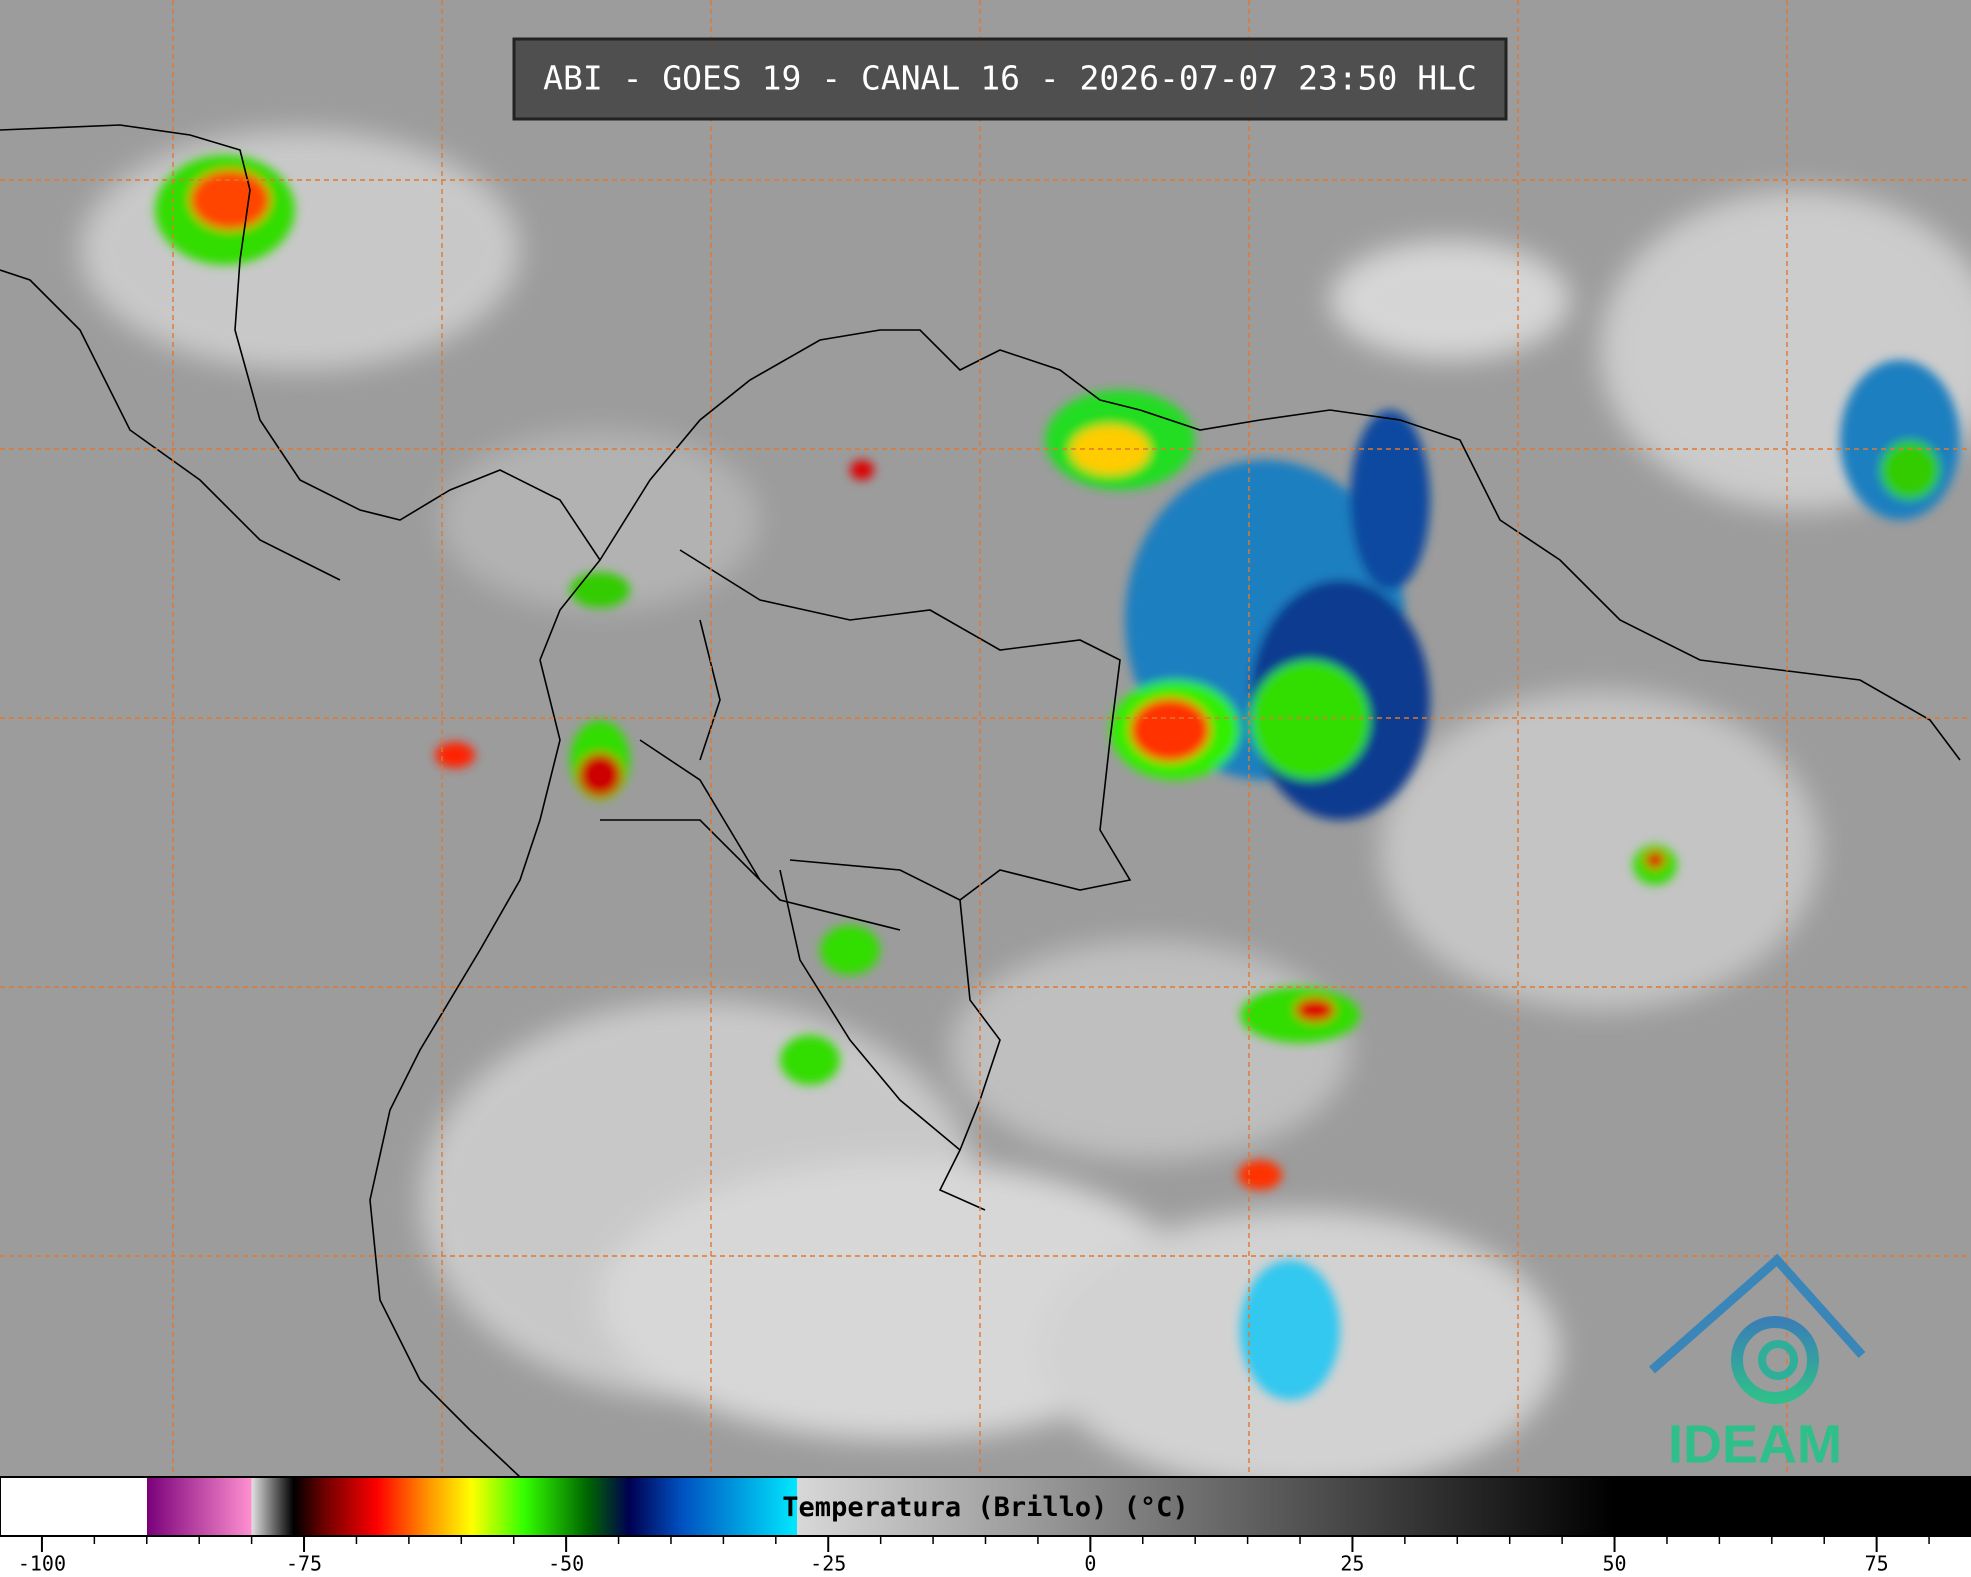 The image size is (1971, 1577). Describe the element at coordinates (985, 1507) in the screenshot. I see `colorbar-title: Temperatura (Brillo) (°C)` at that location.